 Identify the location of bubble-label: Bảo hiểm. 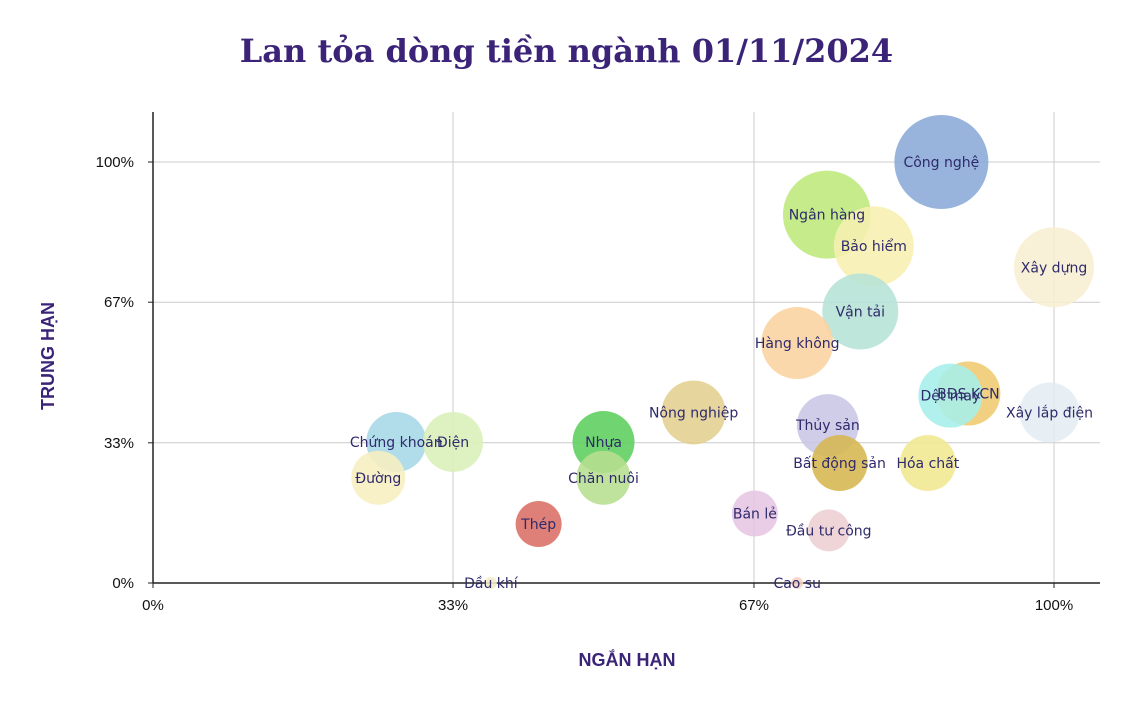
(874, 246).